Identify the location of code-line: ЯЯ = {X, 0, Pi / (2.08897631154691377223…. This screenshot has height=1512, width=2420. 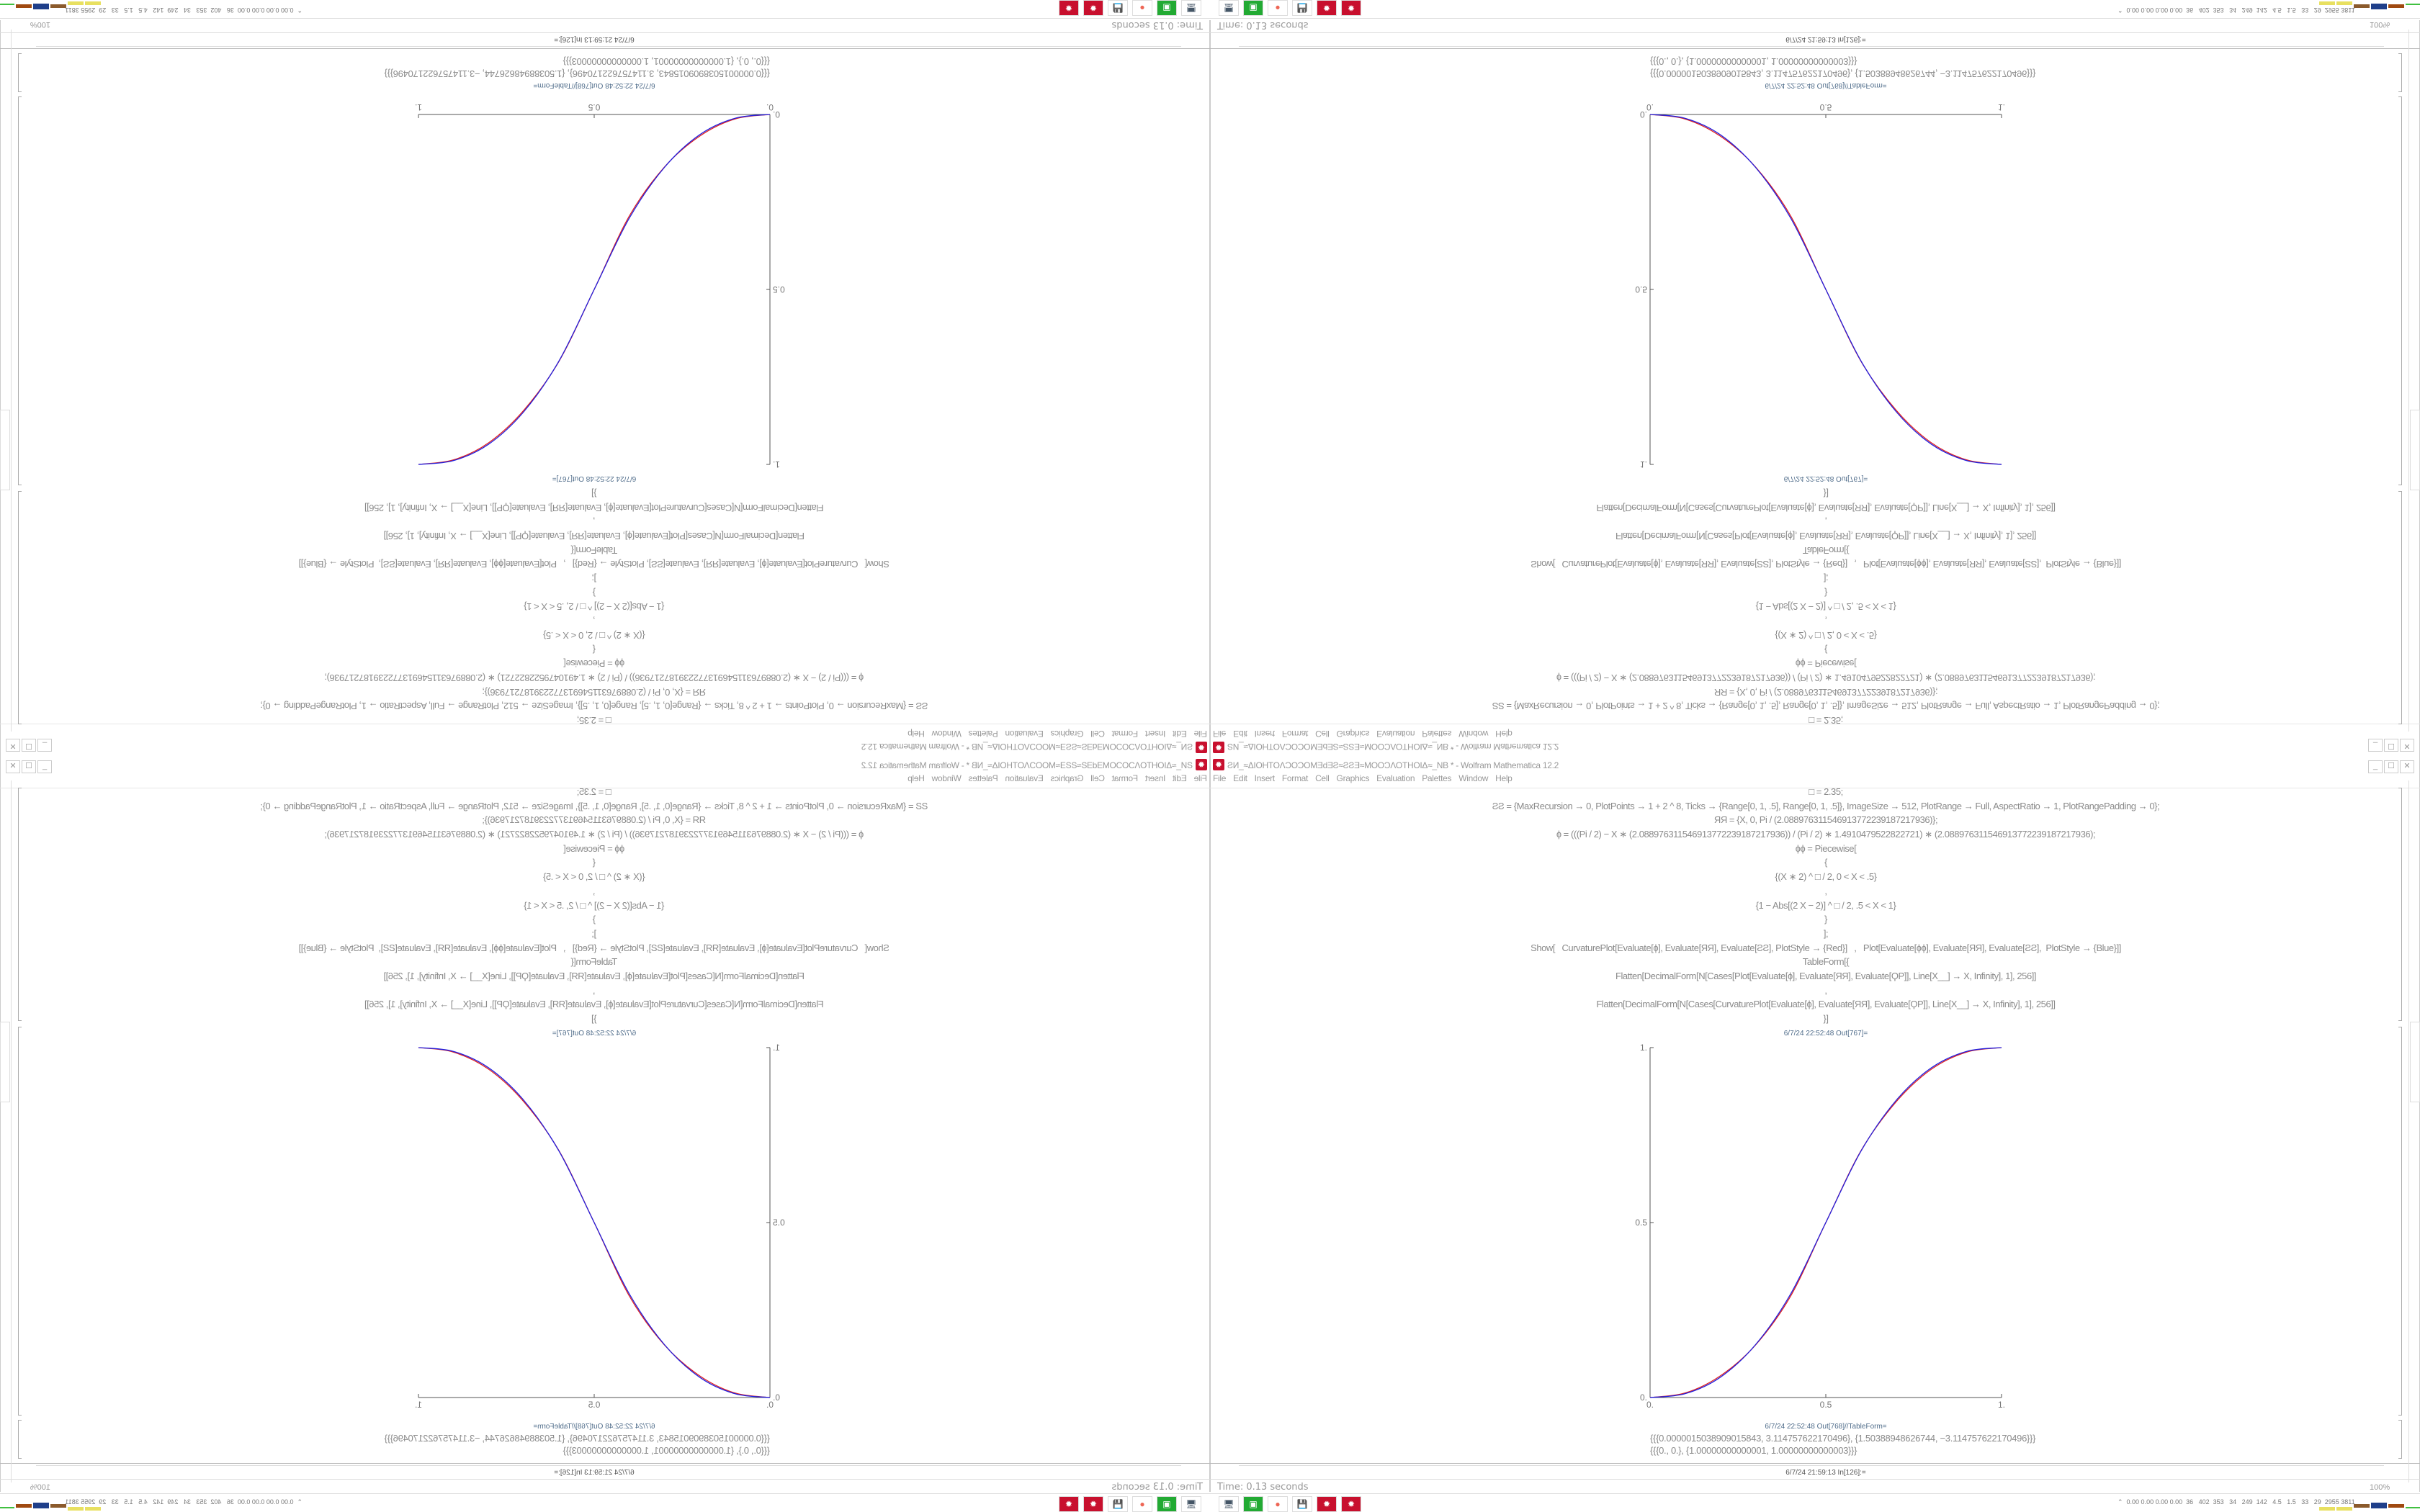
(1825, 820).